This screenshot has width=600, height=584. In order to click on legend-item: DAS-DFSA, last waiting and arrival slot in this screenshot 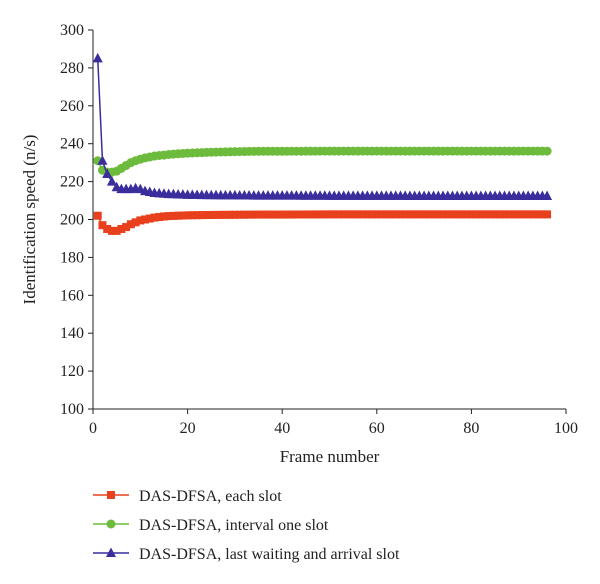, I will do `click(246, 554)`.